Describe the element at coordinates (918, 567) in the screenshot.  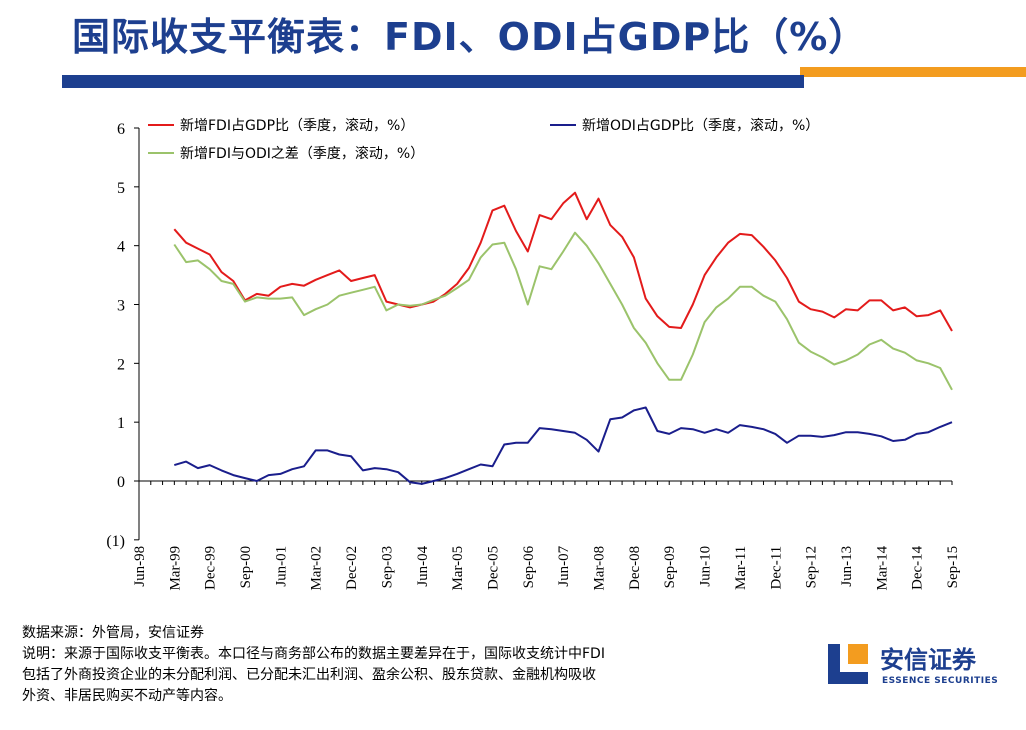
I see `x-tick-label: Dec-14` at that location.